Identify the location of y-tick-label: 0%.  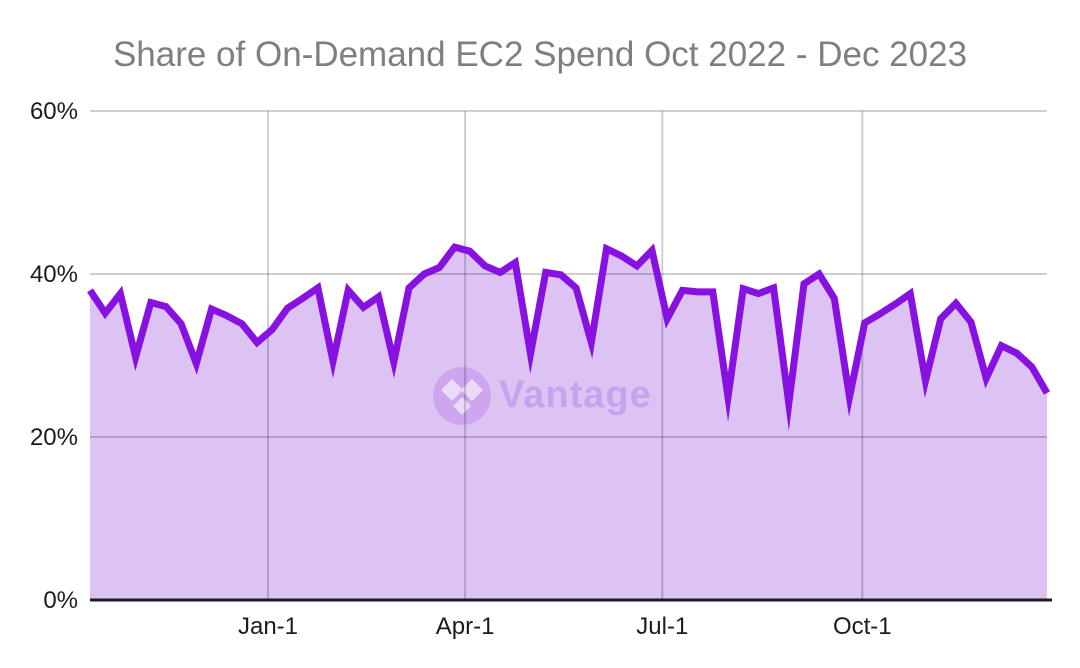
(60, 600).